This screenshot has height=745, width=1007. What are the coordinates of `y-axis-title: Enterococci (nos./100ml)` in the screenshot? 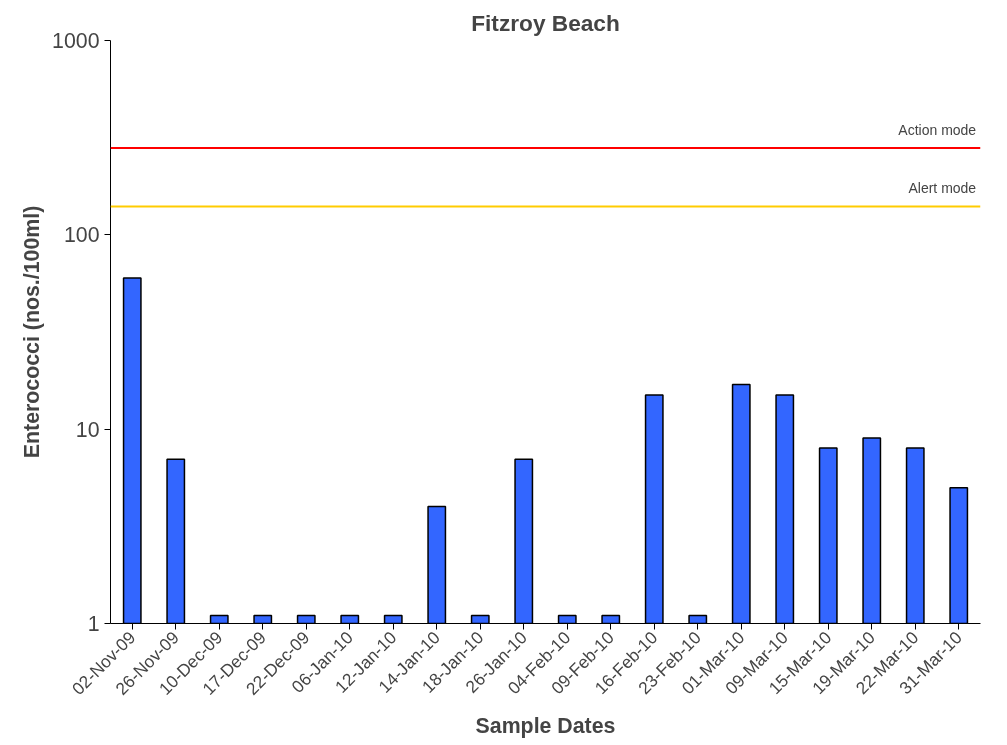 It's located at (32, 332).